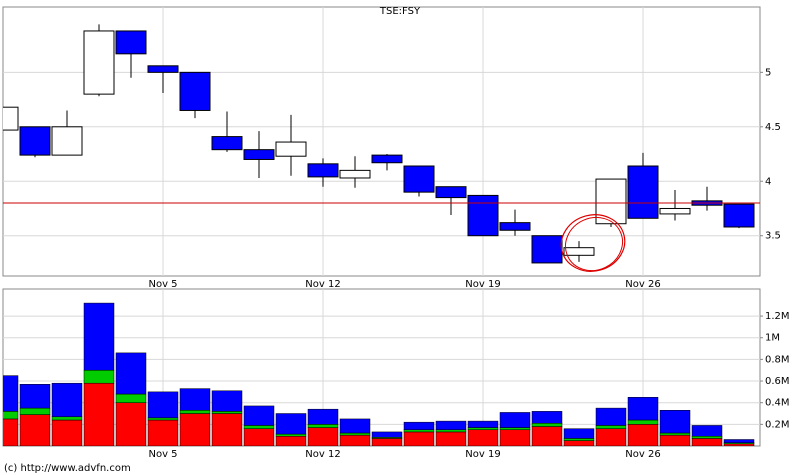 This screenshot has height=475, width=800. Describe the element at coordinates (482, 454) in the screenshot. I see `x-tick-label: Nov 19` at that location.